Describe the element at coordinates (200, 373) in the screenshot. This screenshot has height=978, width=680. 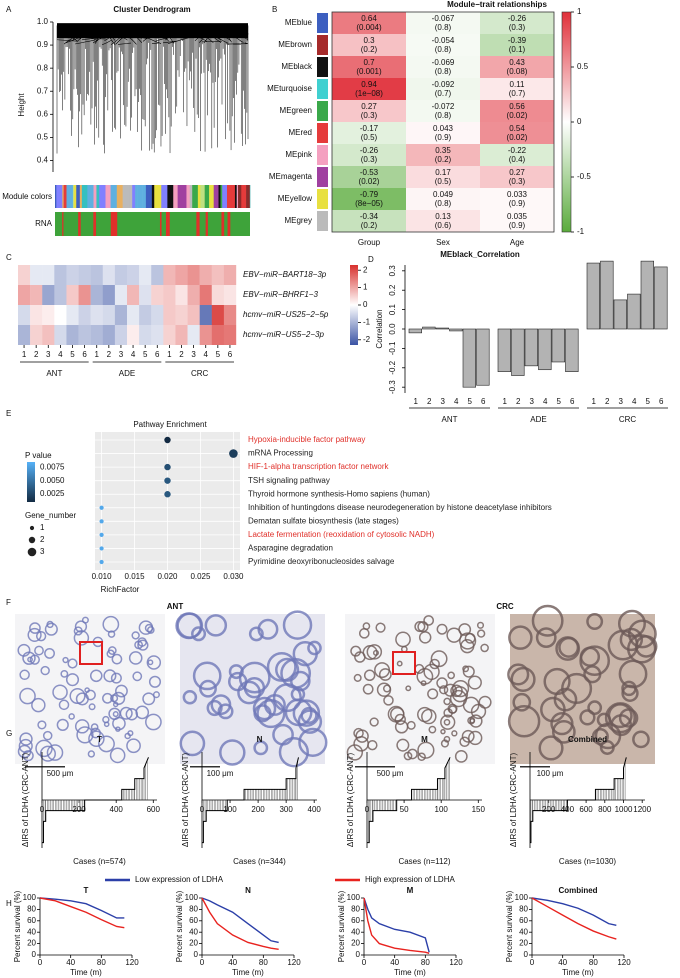
I see `group-label: CRC` at that location.